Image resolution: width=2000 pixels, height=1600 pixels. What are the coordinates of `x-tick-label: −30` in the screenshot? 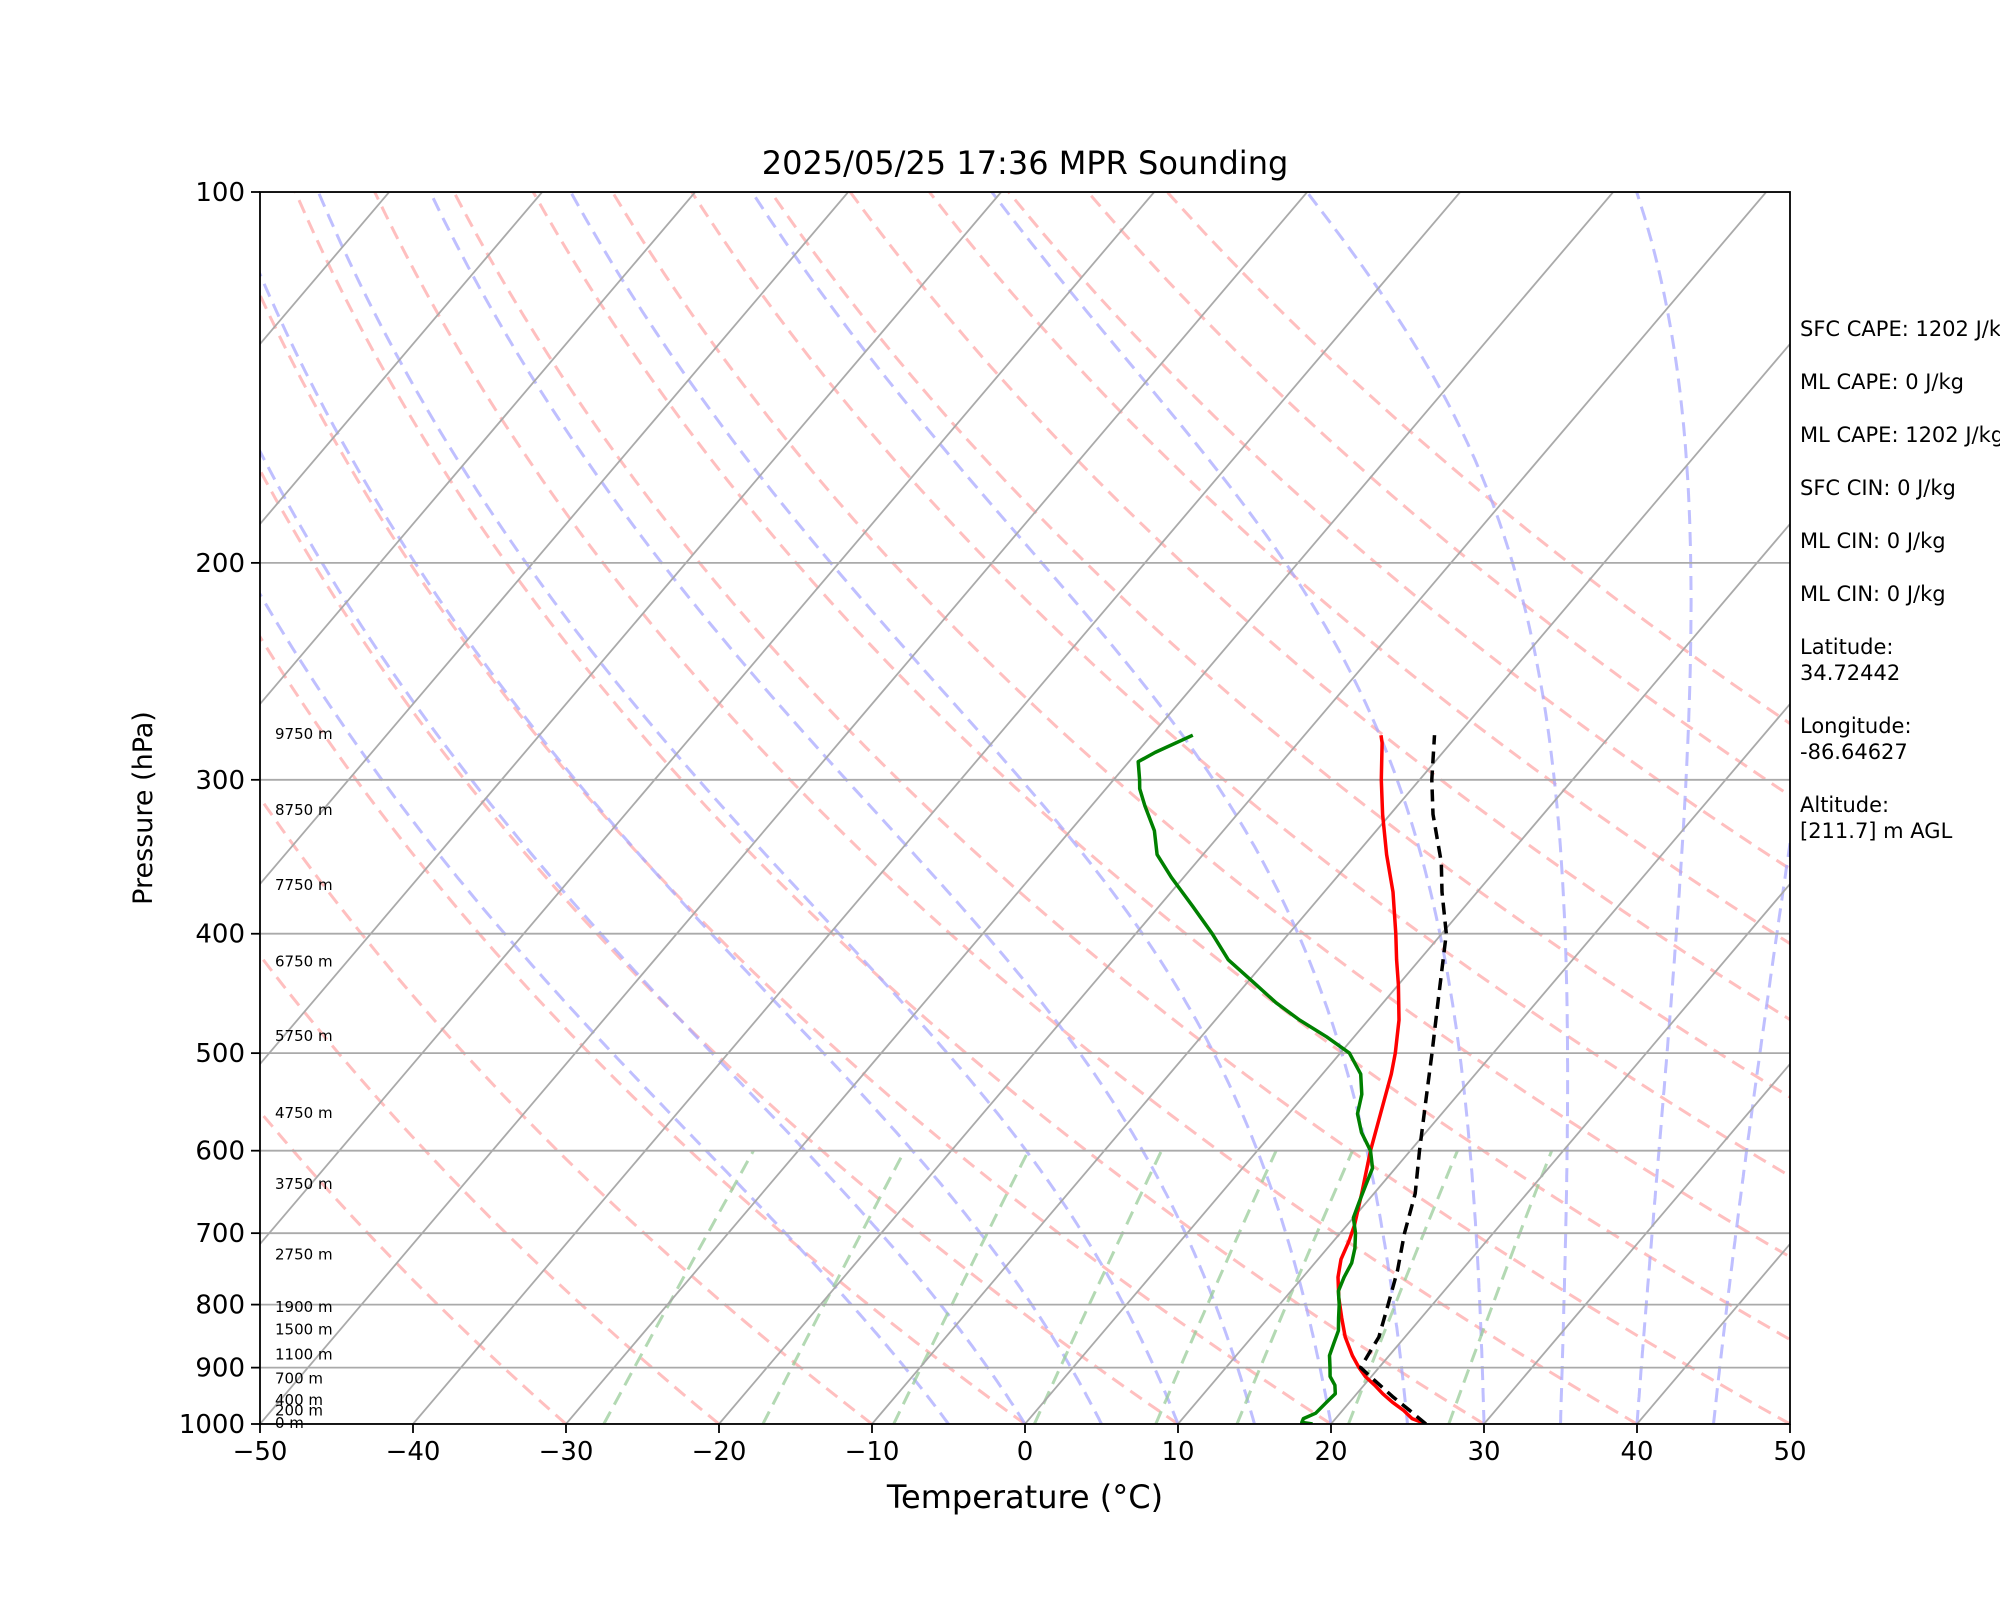 It's located at (566, 1452).